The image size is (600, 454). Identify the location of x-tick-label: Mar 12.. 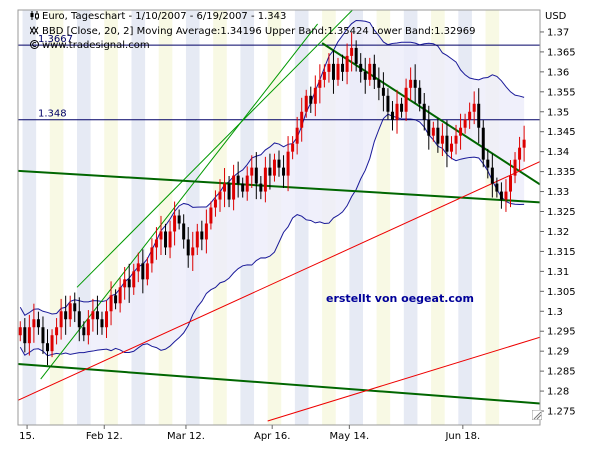
(186, 436).